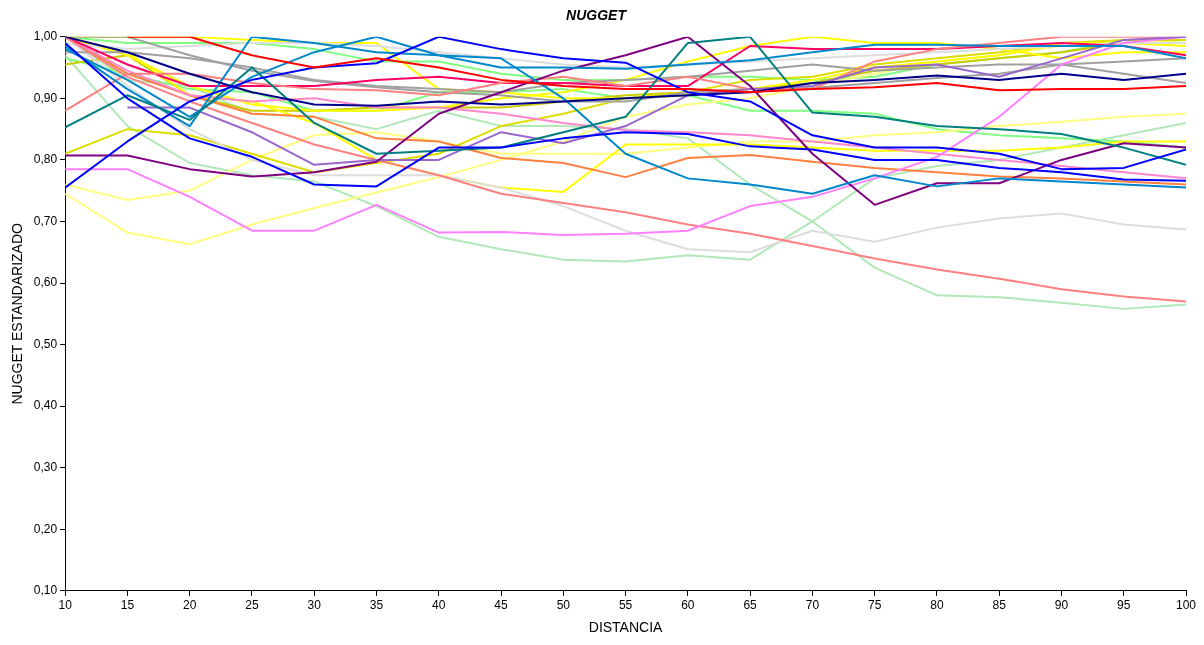 The image size is (1204, 645). What do you see at coordinates (45, 159) in the screenshot?
I see `y-tick-label: 0,80` at bounding box center [45, 159].